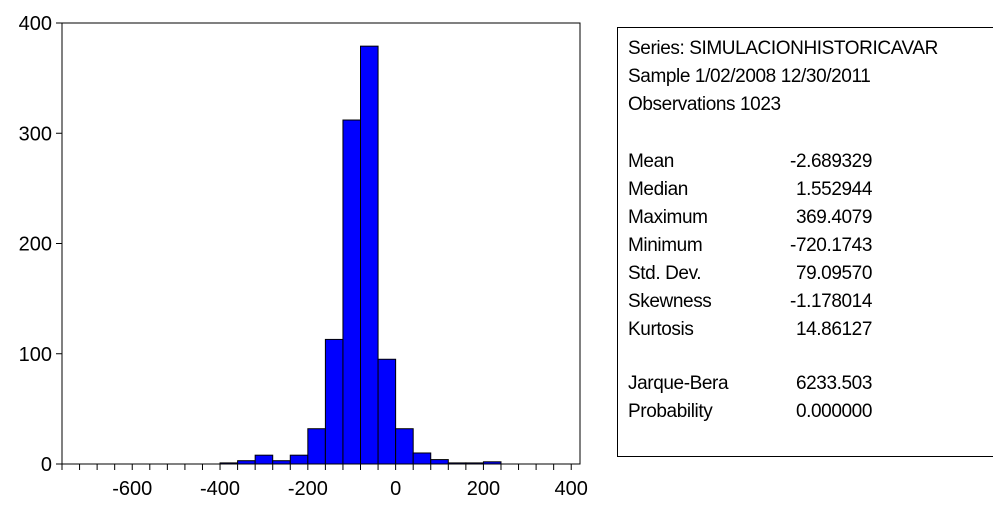 The width and height of the screenshot is (993, 506). What do you see at coordinates (395, 489) in the screenshot?
I see `x-tick-label: 0` at bounding box center [395, 489].